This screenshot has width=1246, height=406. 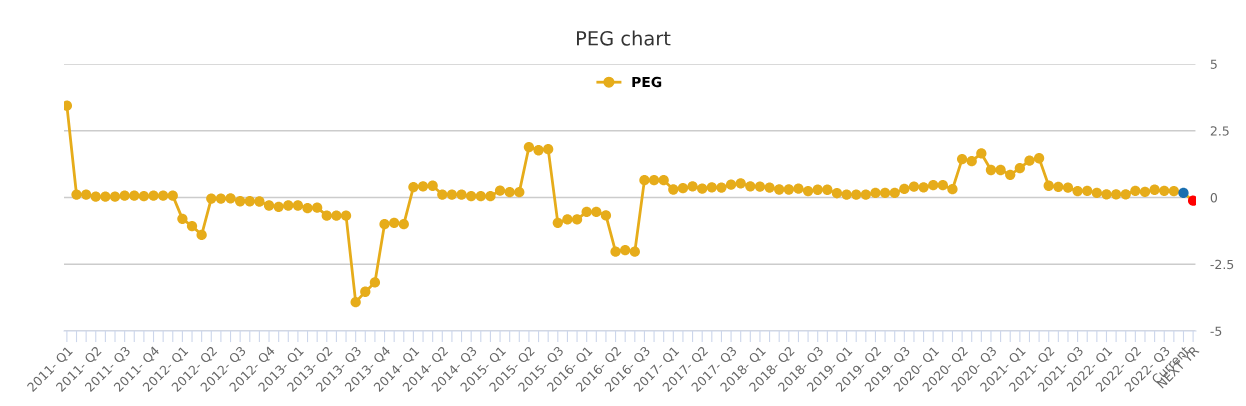 I want to click on y-tick-label: -5, so click(x=1216, y=331).